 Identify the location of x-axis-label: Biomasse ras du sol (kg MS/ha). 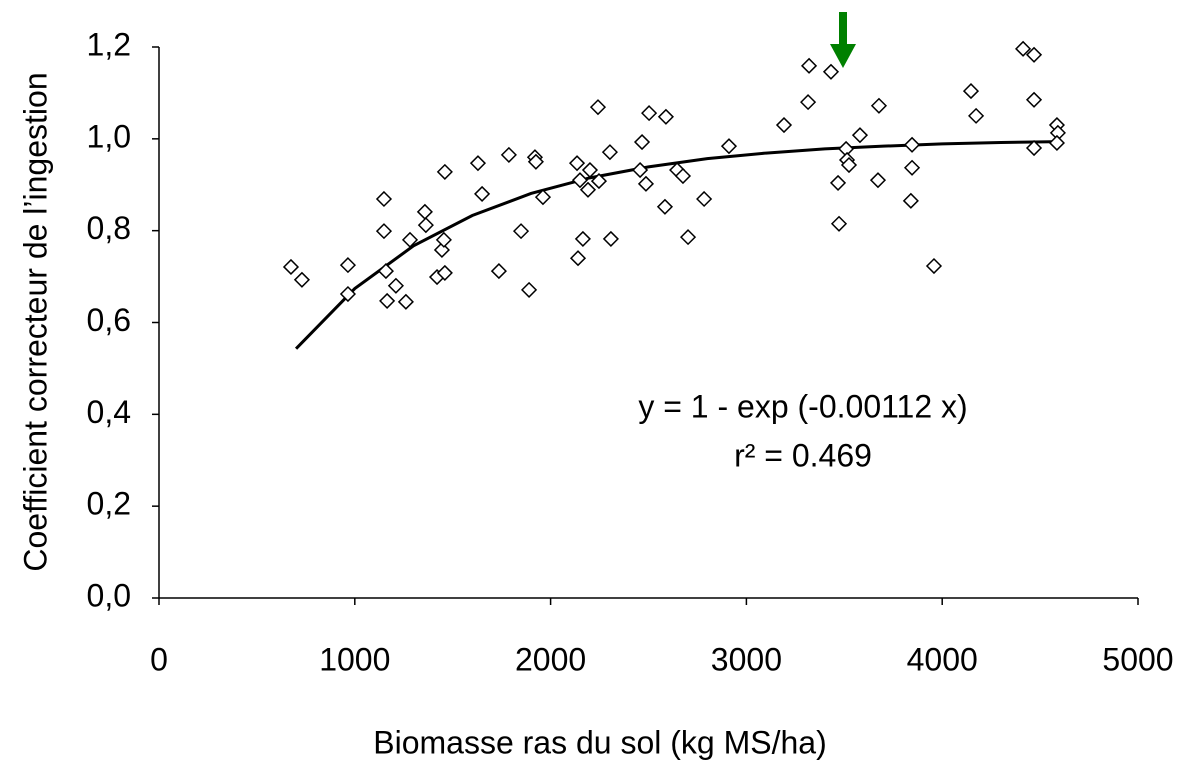
(600, 742).